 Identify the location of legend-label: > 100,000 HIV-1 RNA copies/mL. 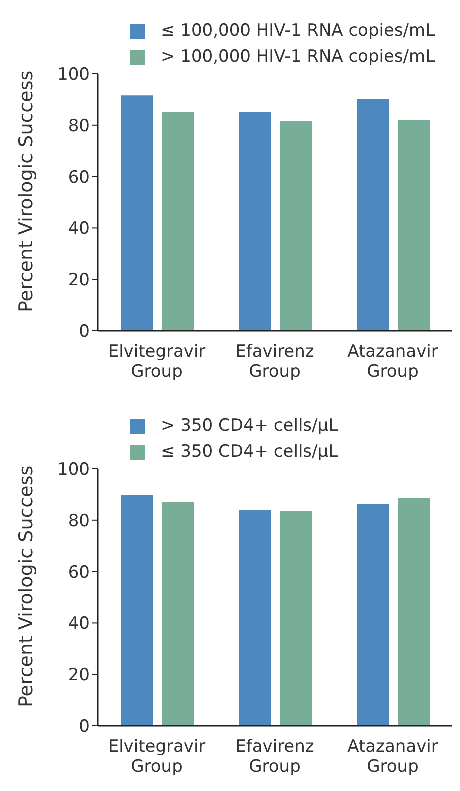
(298, 57).